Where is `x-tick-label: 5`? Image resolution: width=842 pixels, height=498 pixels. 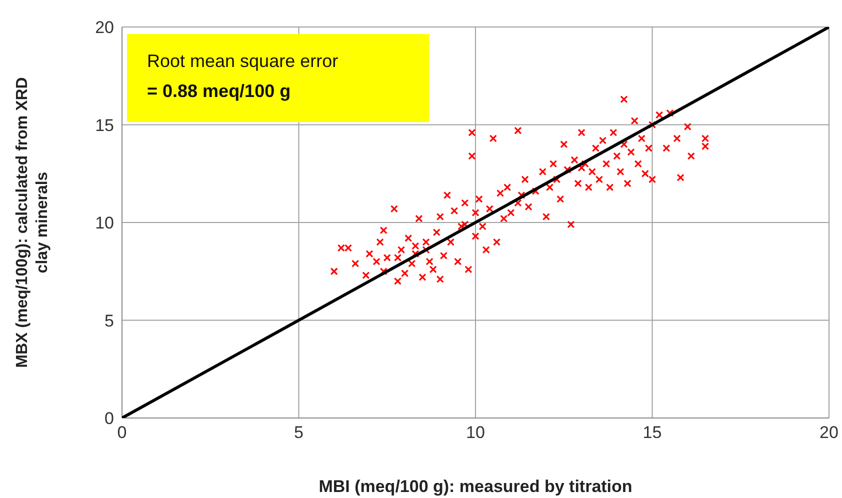
x-tick-label: 5 is located at coordinates (299, 432).